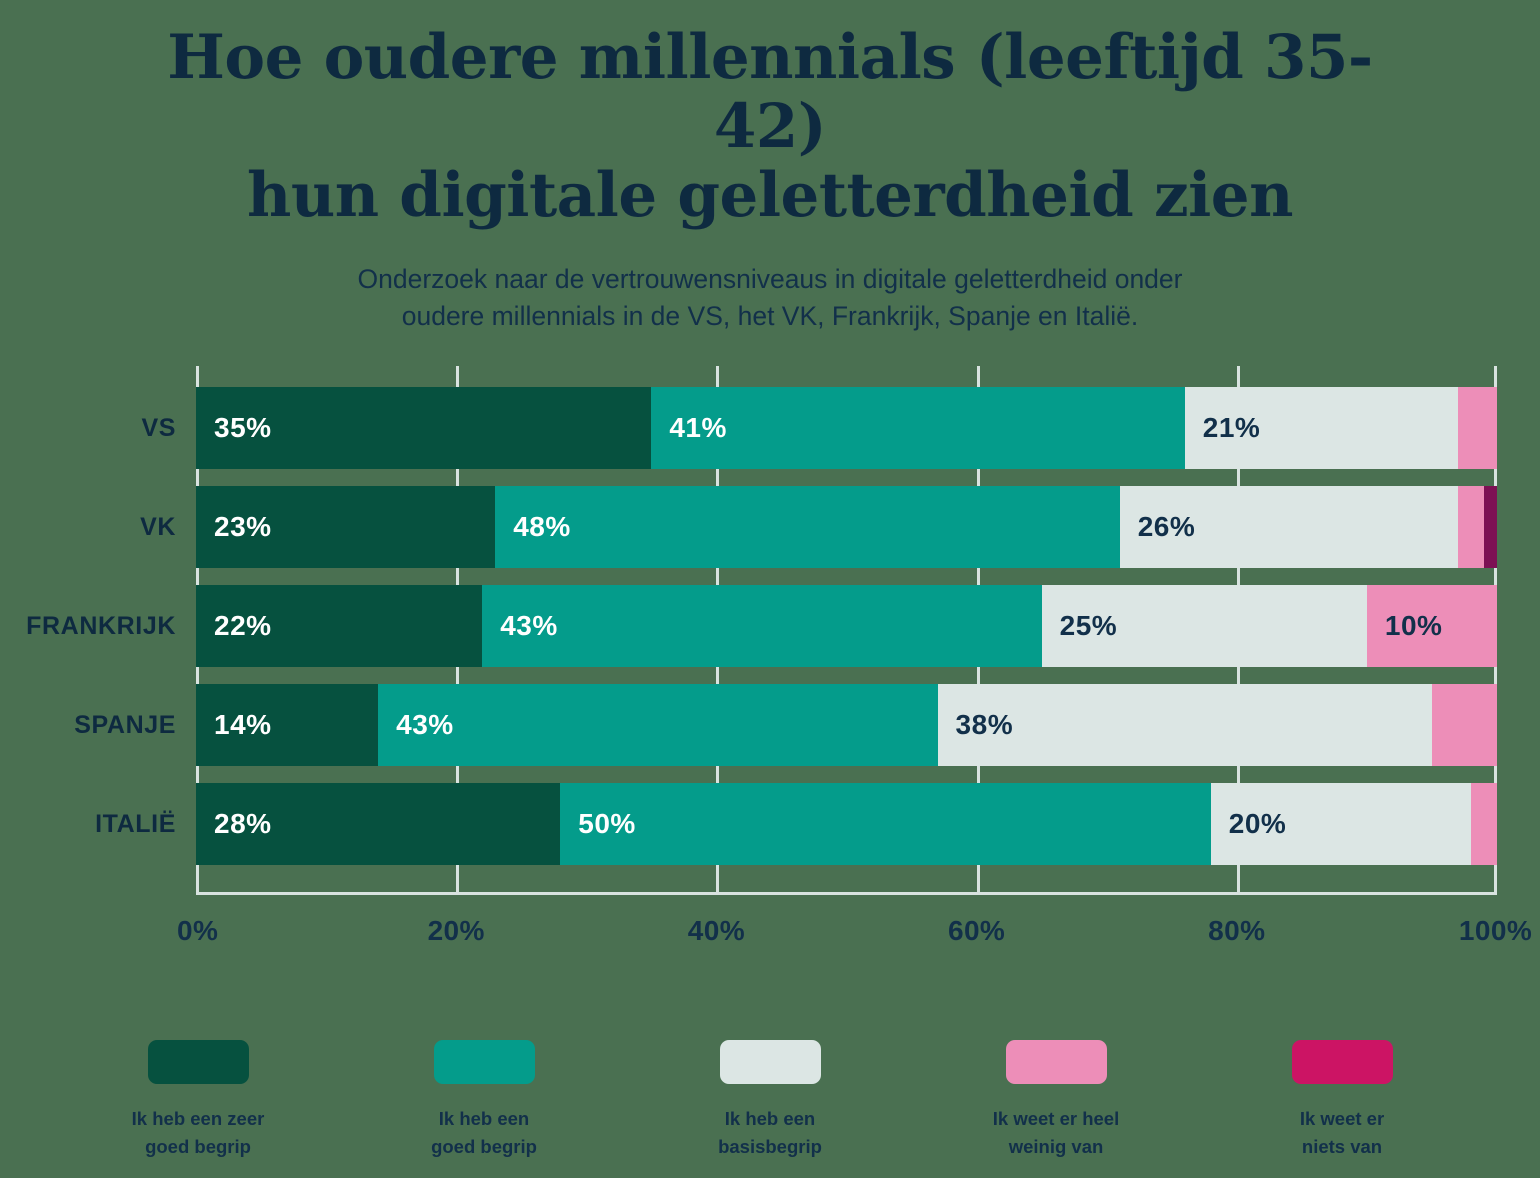  What do you see at coordinates (378, 824) in the screenshot?
I see `bar-segment: 28%` at bounding box center [378, 824].